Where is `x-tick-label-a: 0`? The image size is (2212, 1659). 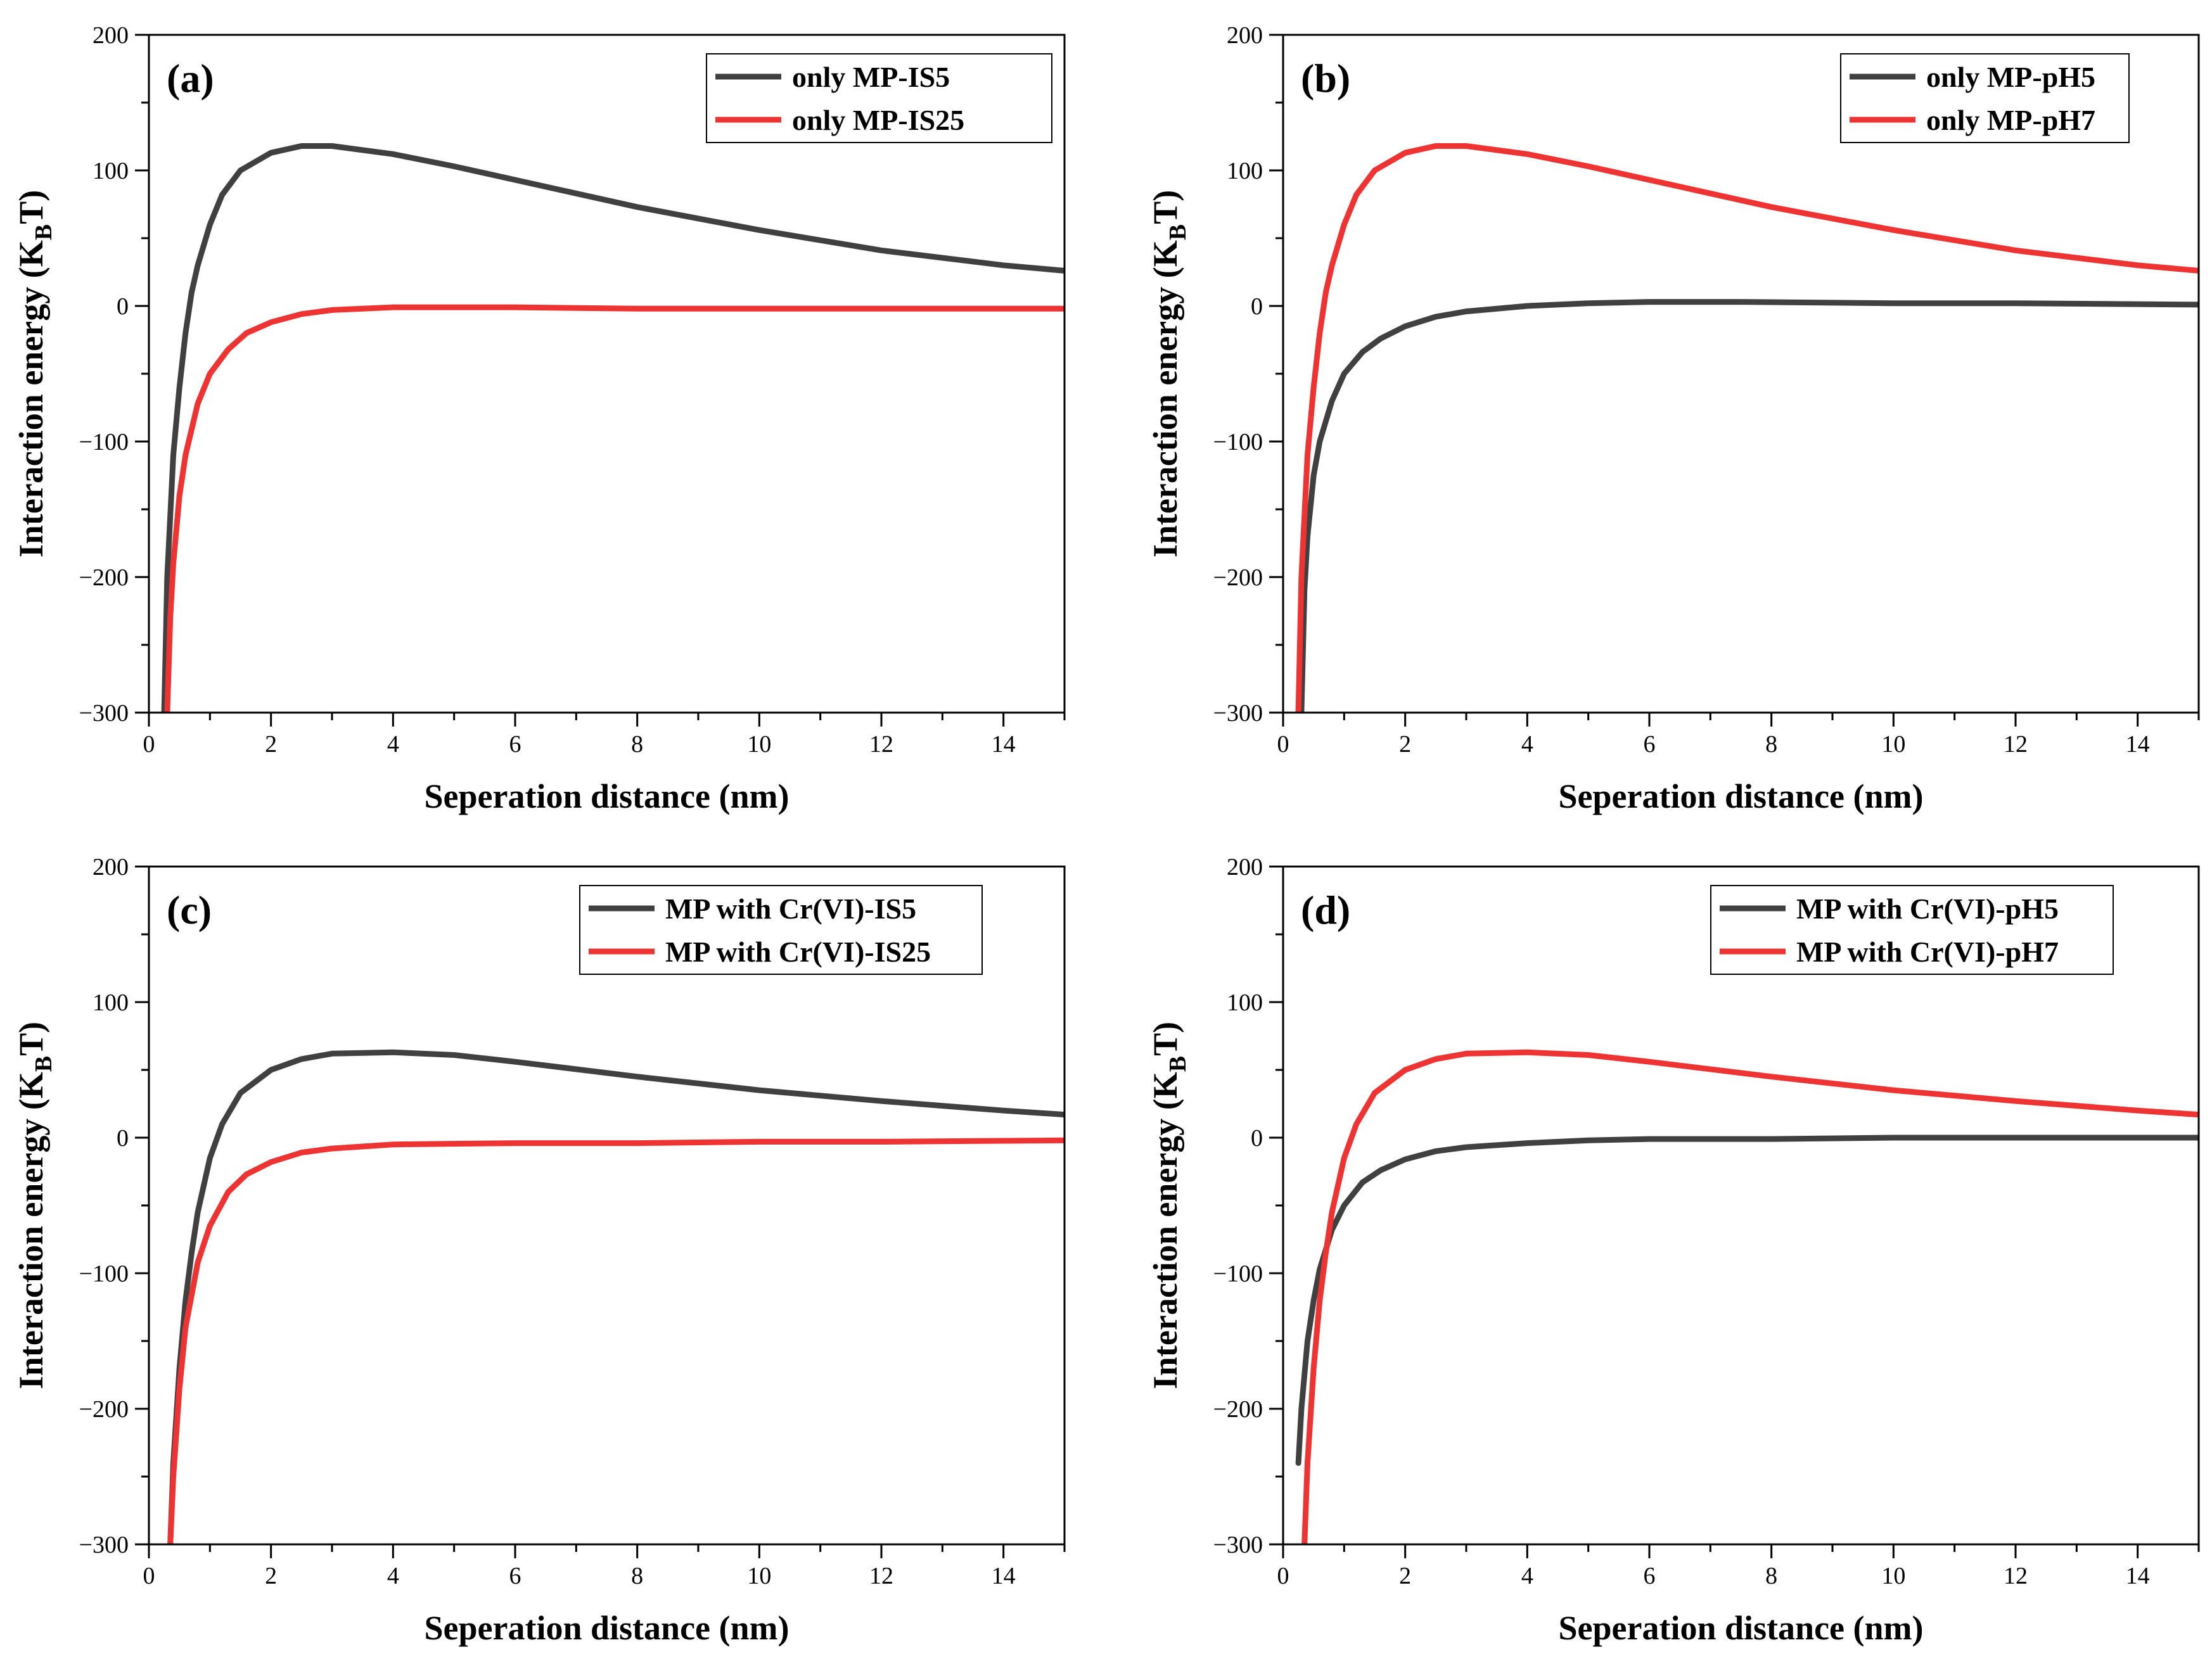
x-tick-label-a: 0 is located at coordinates (149, 744).